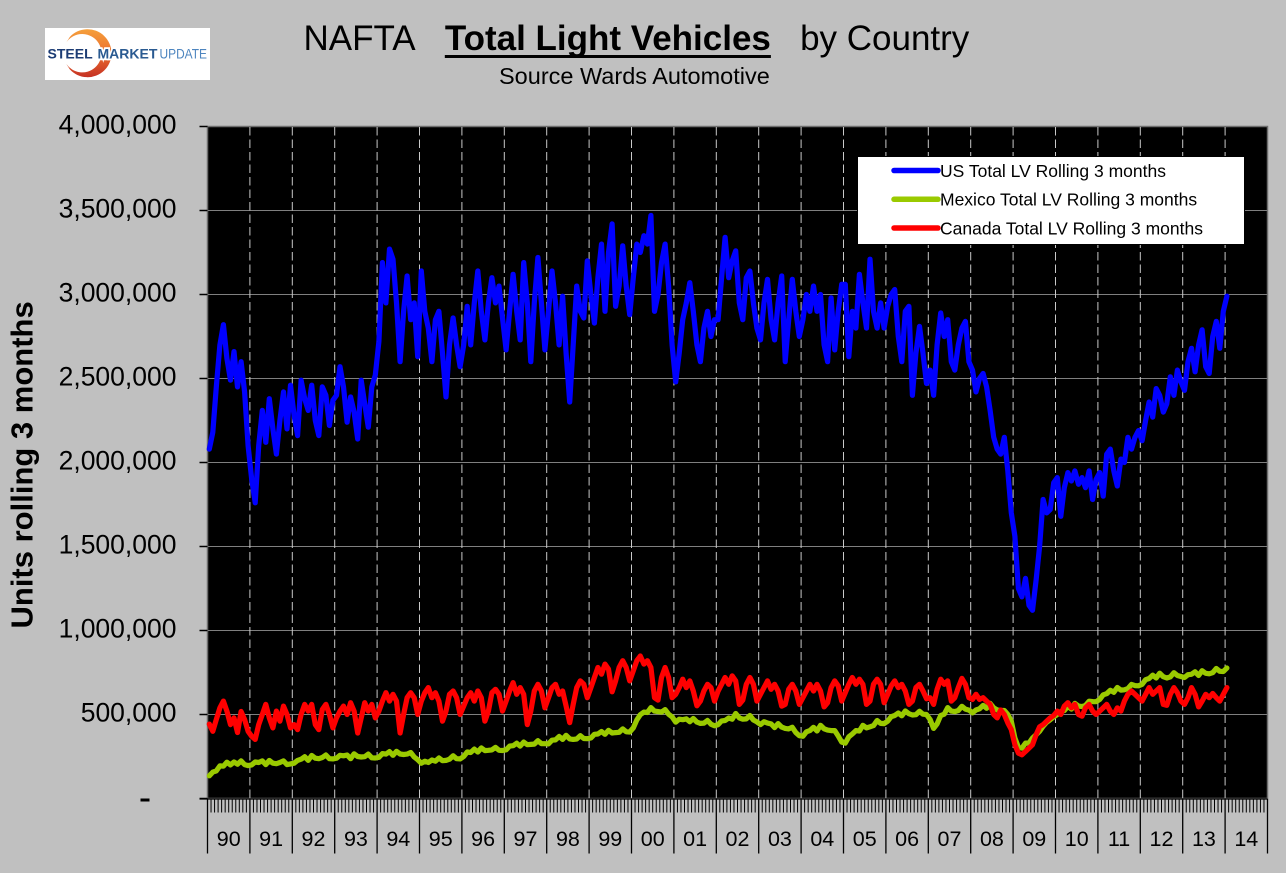  What do you see at coordinates (1034, 839) in the screenshot?
I see `svg-text: 09` at bounding box center [1034, 839].